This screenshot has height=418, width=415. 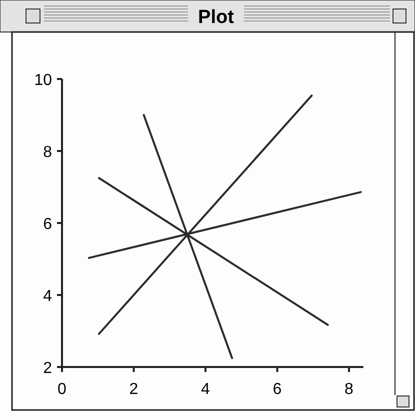 I want to click on x-tick-label: 8, so click(x=349, y=389).